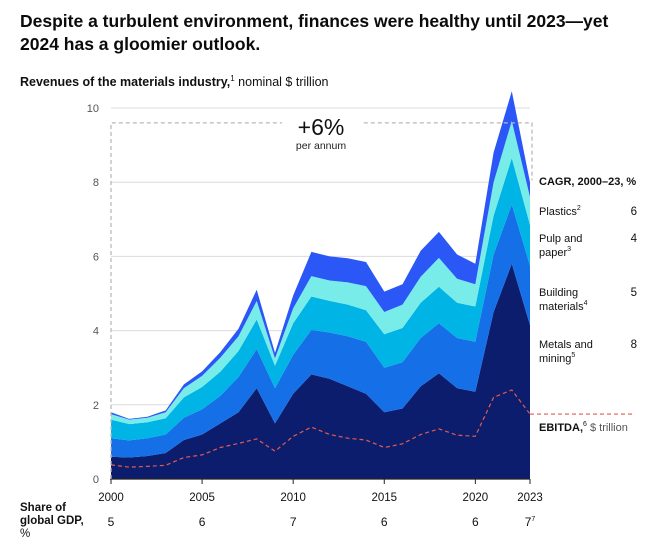 The height and width of the screenshot is (547, 656). Describe the element at coordinates (607, 428) in the screenshot. I see `ebitda-unit: $ trillion` at that location.